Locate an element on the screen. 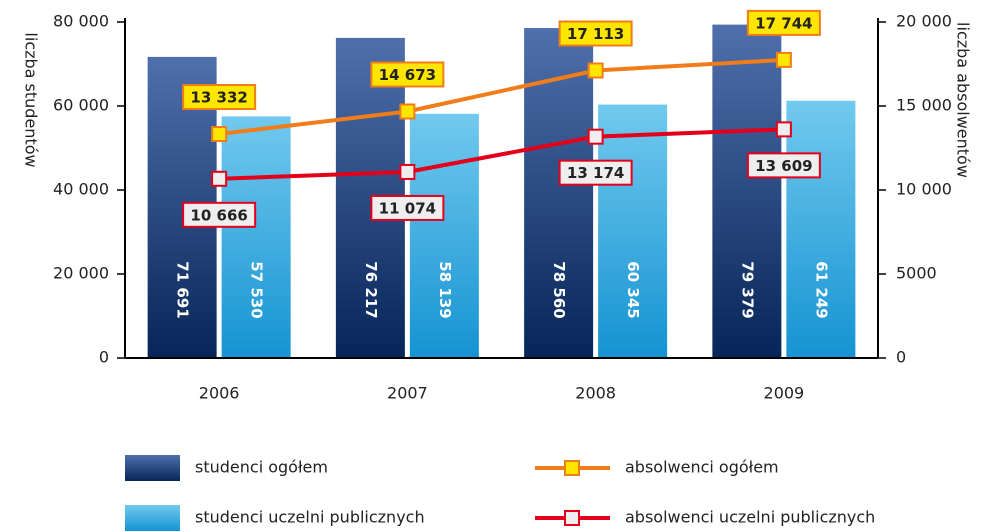 This screenshot has width=988, height=532. bar-value-label: 60 345 is located at coordinates (633, 289).